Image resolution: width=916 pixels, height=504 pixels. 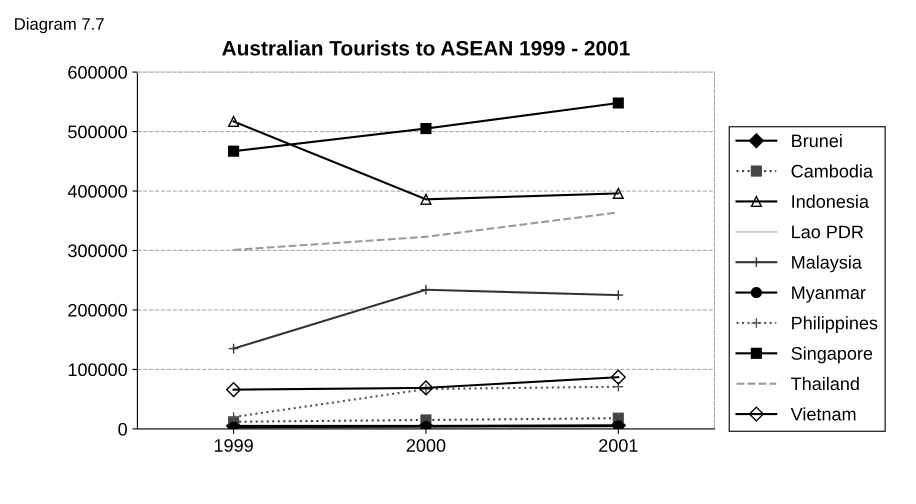 What do you see at coordinates (97, 251) in the screenshot?
I see `y-tick-label: 300000` at bounding box center [97, 251].